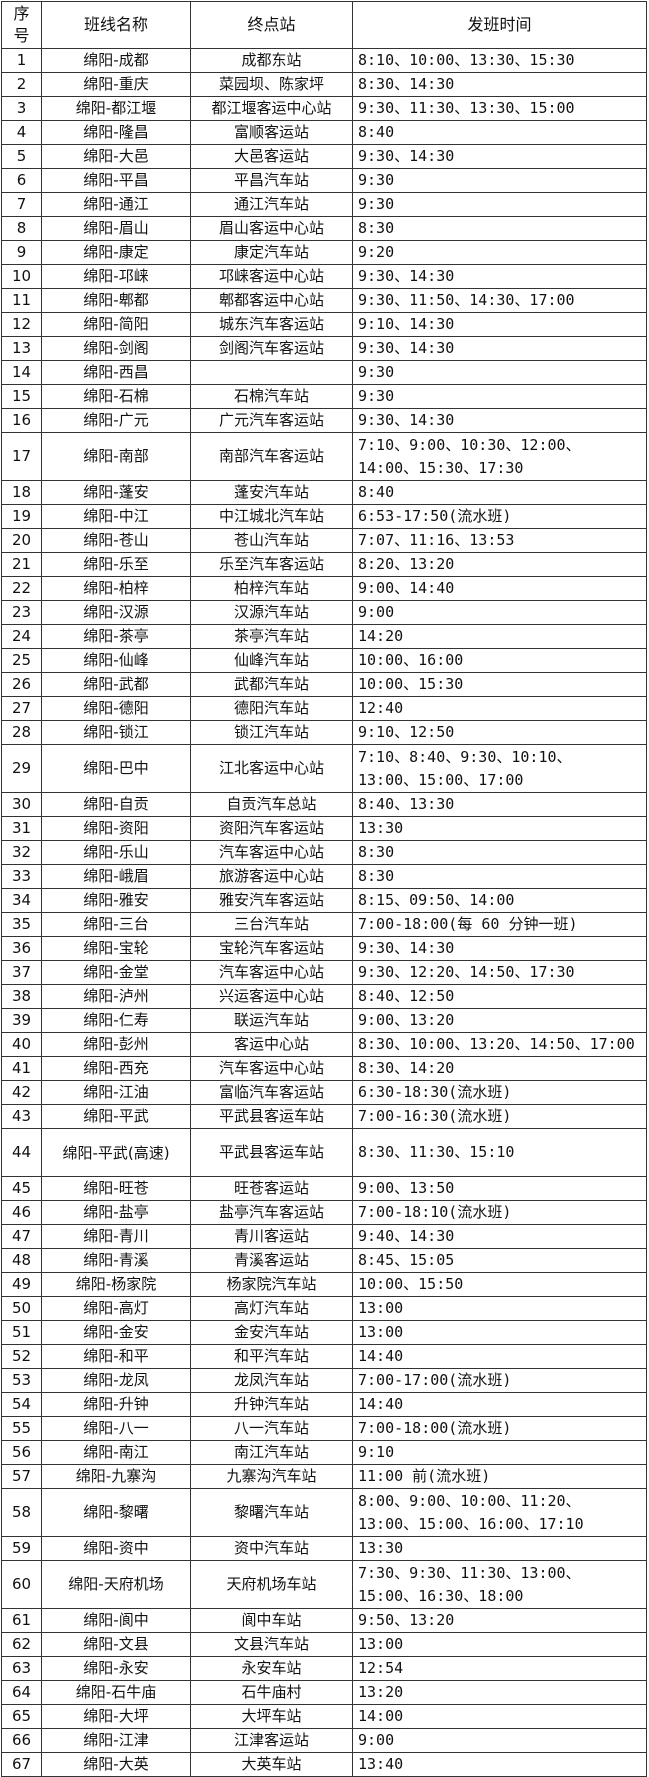  I want to click on cell-terminal: 南部汽车客运站, so click(271, 456).